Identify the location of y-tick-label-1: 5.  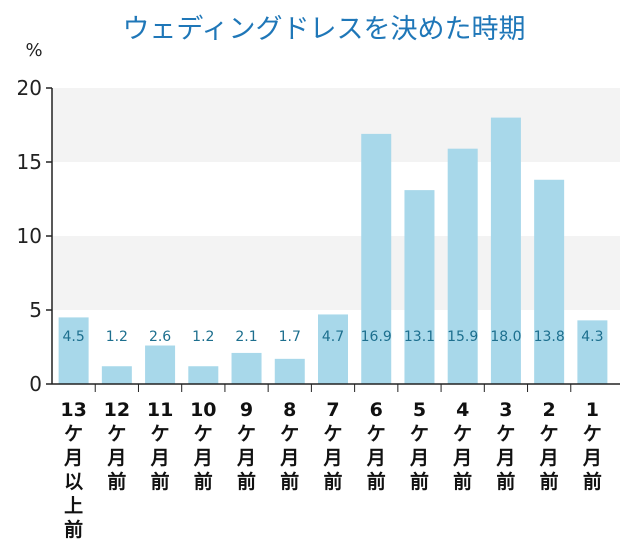
(35, 310).